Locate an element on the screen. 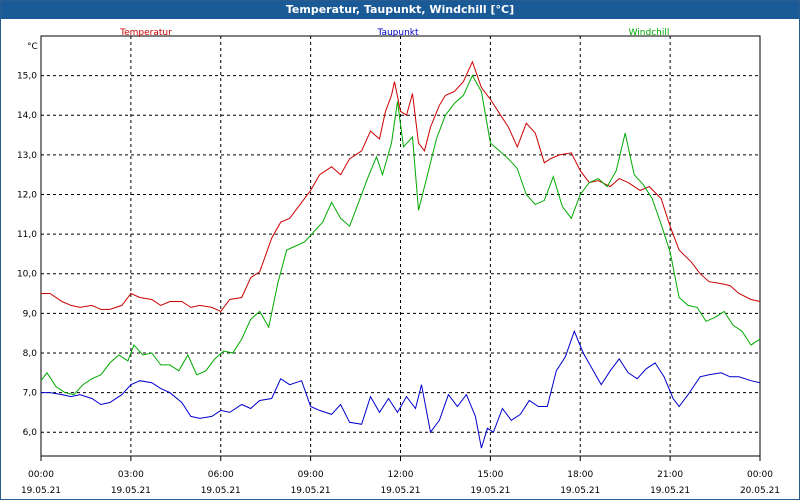 Image resolution: width=800 pixels, height=501 pixels. x-tick-time-5: 15:00 is located at coordinates (490, 475).